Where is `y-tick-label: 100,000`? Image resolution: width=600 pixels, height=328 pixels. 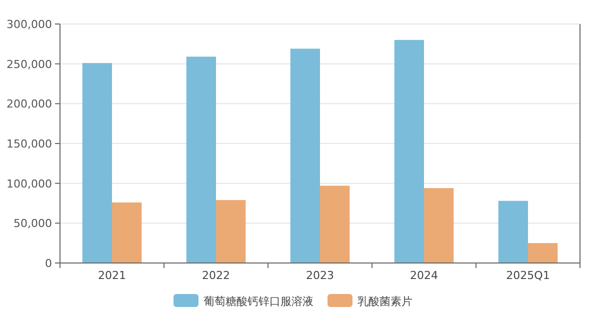
y-tick-label: 100,000 is located at coordinates (29, 183).